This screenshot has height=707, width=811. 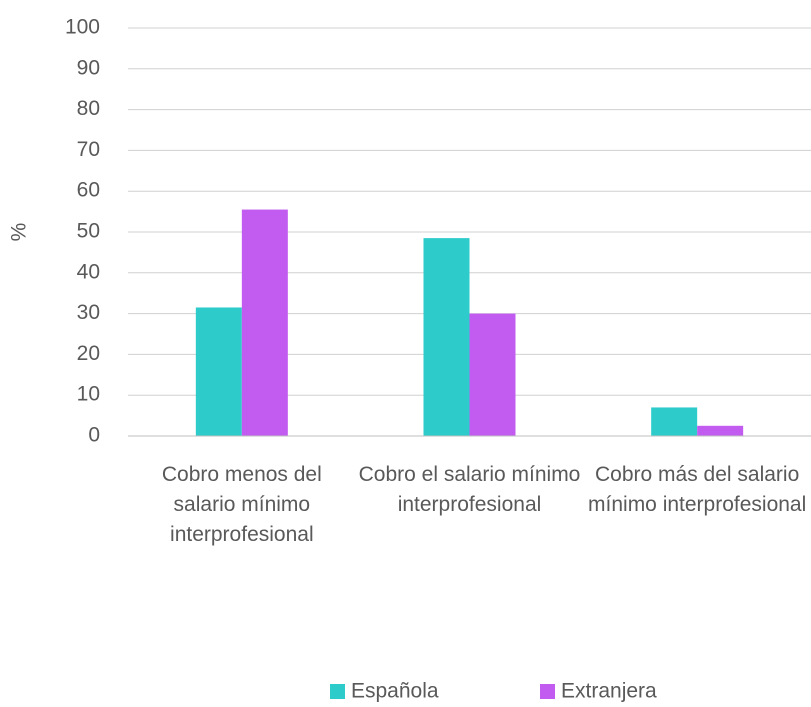 I want to click on y-tick-label: 60, so click(x=88, y=190).